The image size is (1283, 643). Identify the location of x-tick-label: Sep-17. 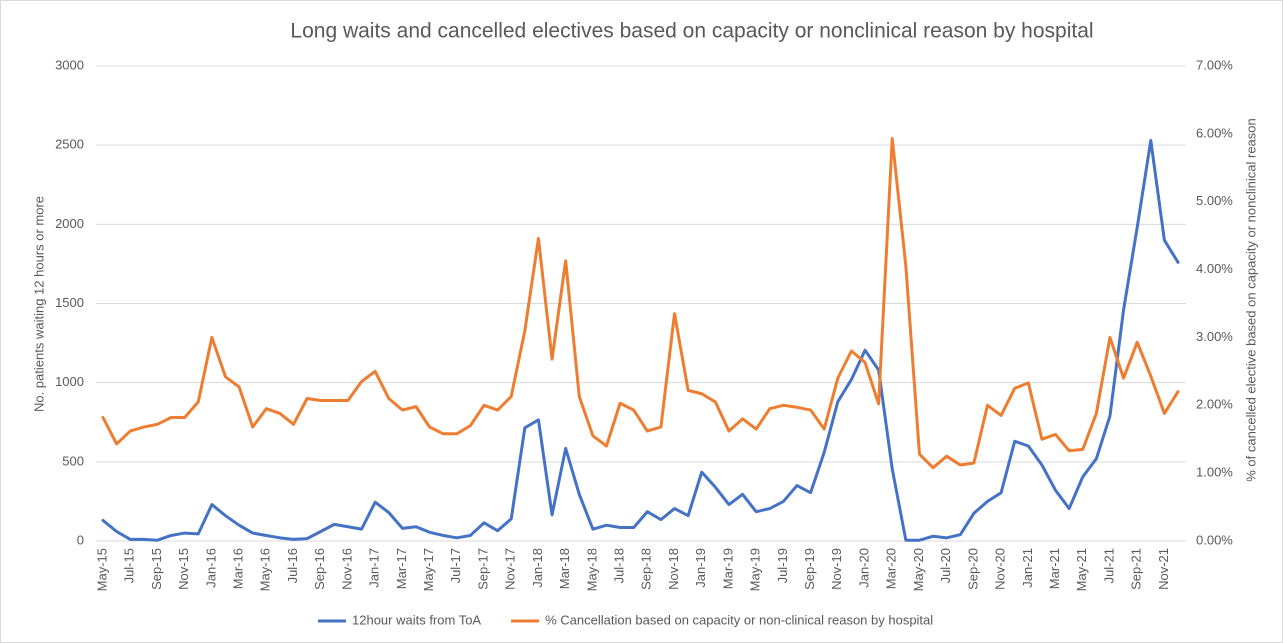
(482, 569).